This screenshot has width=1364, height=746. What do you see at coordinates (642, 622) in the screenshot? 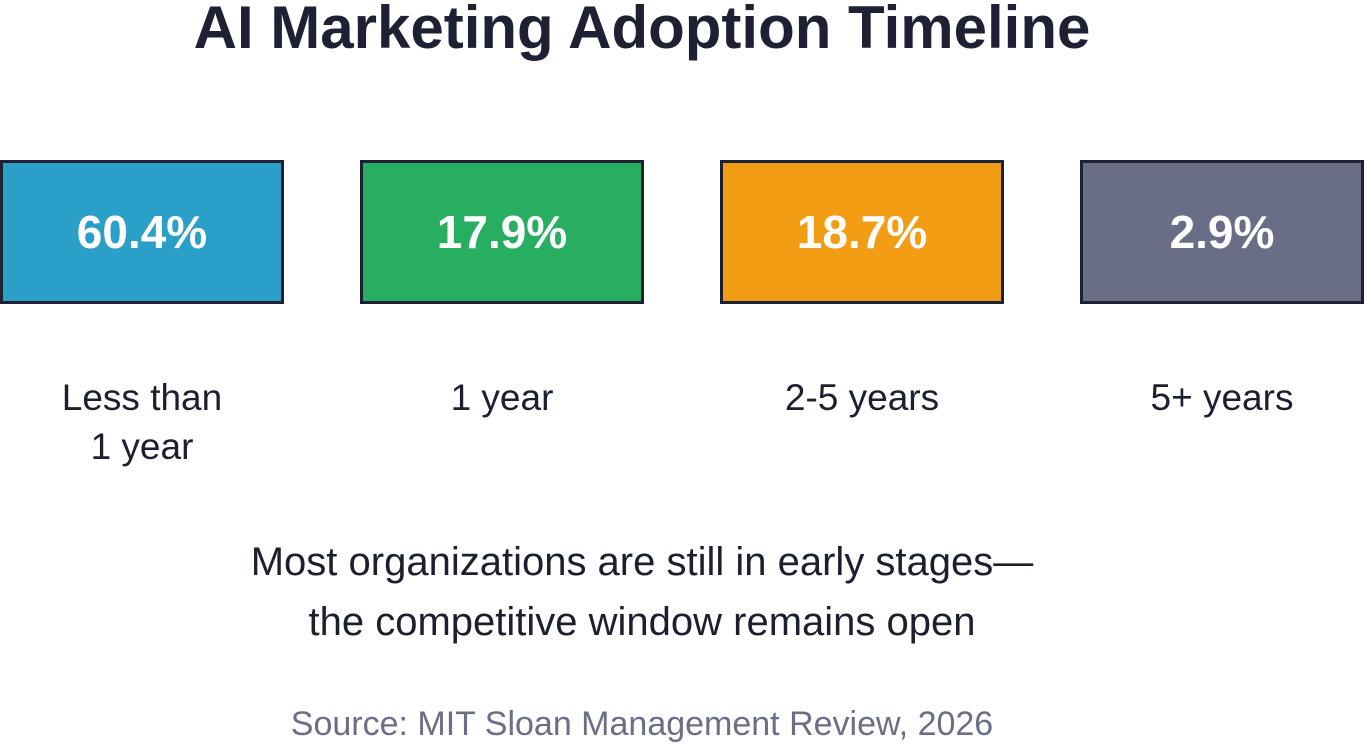
I see `takeaway-line-2: the competitive window remains open` at bounding box center [642, 622].